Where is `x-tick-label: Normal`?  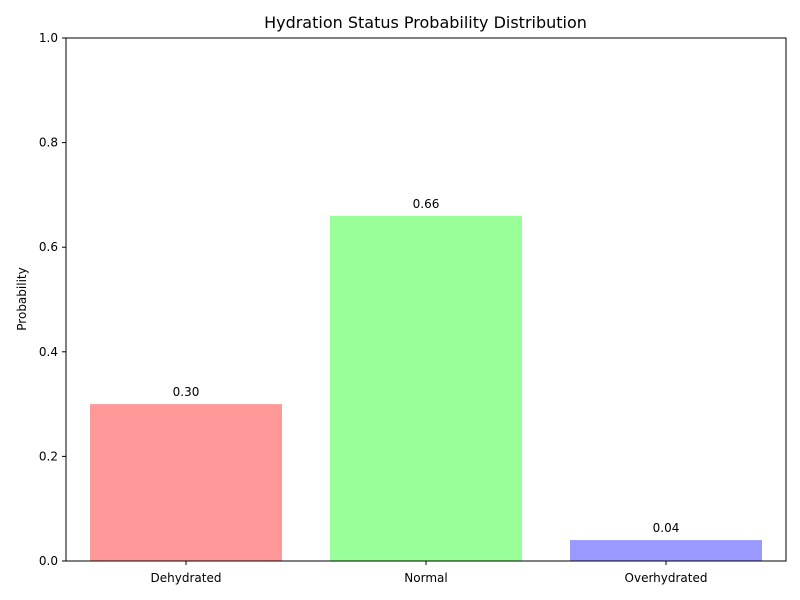
x-tick-label: Normal is located at coordinates (425, 578).